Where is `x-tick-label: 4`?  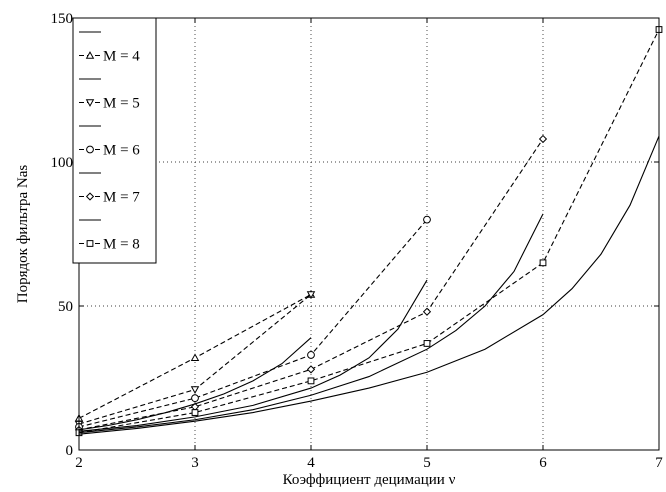 x-tick-label: 4 is located at coordinates (311, 463).